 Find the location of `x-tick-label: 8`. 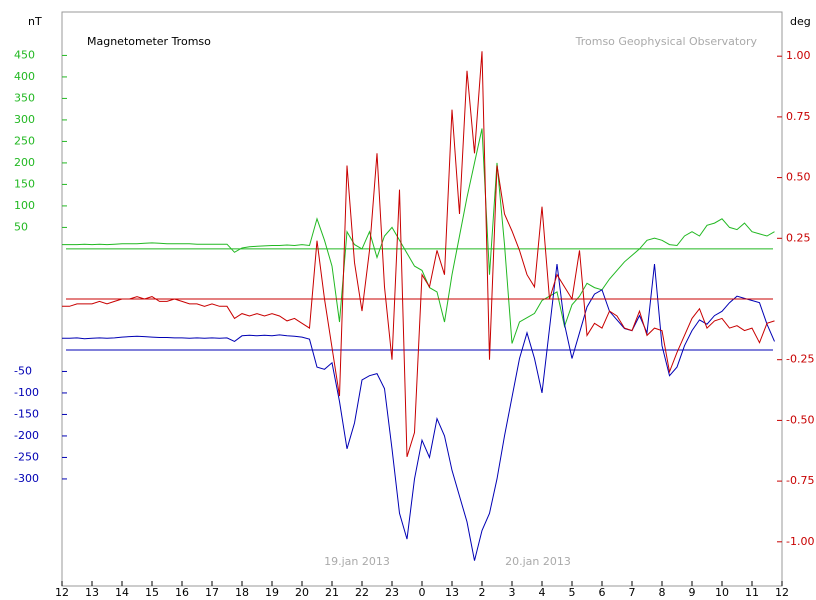

x-tick-label: 8 is located at coordinates (662, 592).